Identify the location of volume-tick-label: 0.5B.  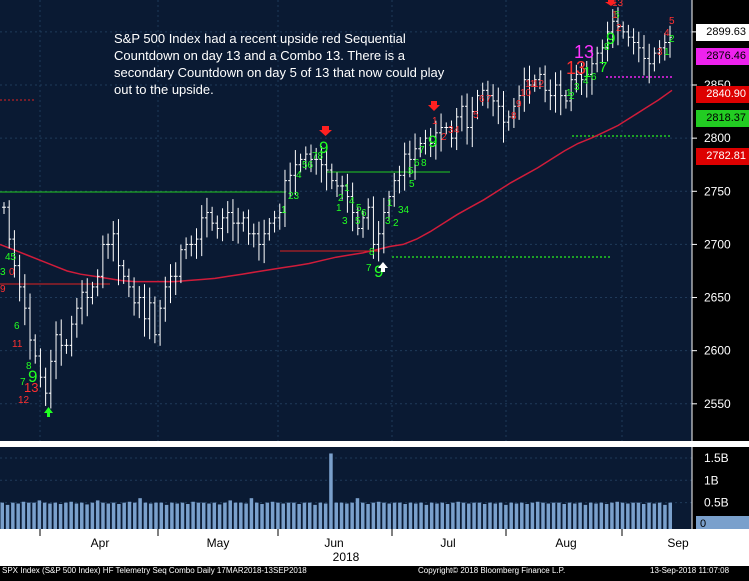
(716, 503).